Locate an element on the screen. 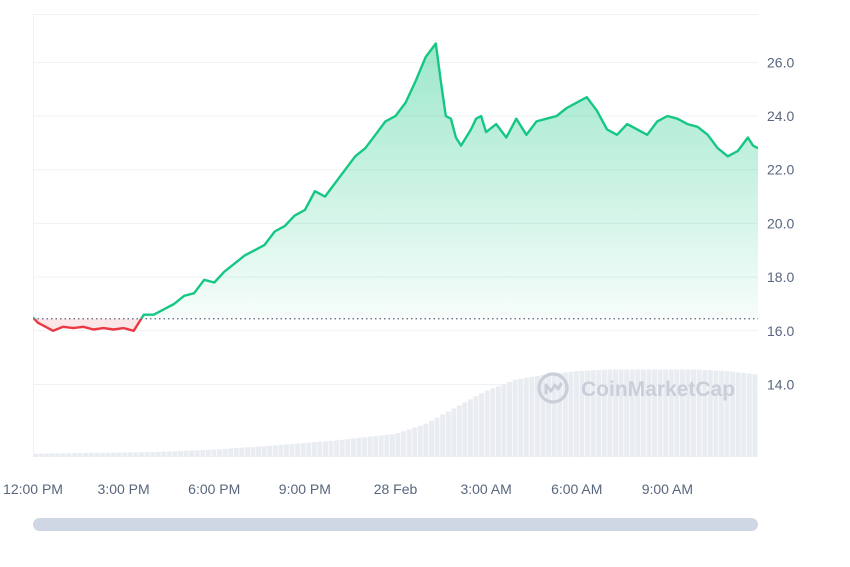 The width and height of the screenshot is (850, 567). x-tick-label: 12:00 PM is located at coordinates (33, 489).